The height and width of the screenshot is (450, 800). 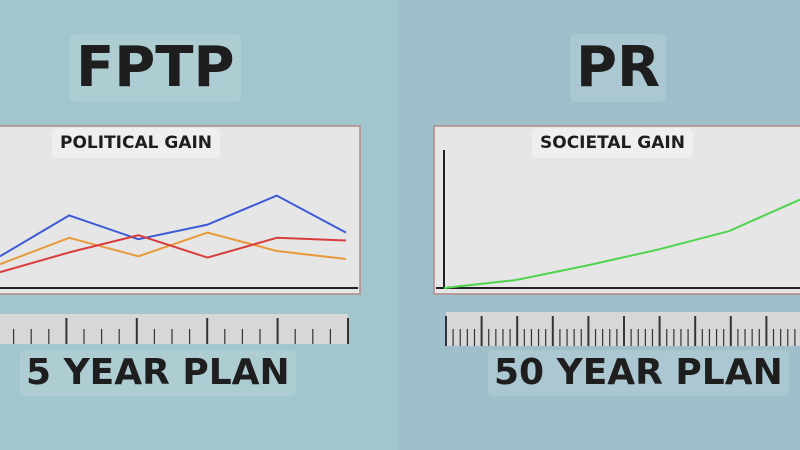 I want to click on ruler-body, so click(x=174, y=329).